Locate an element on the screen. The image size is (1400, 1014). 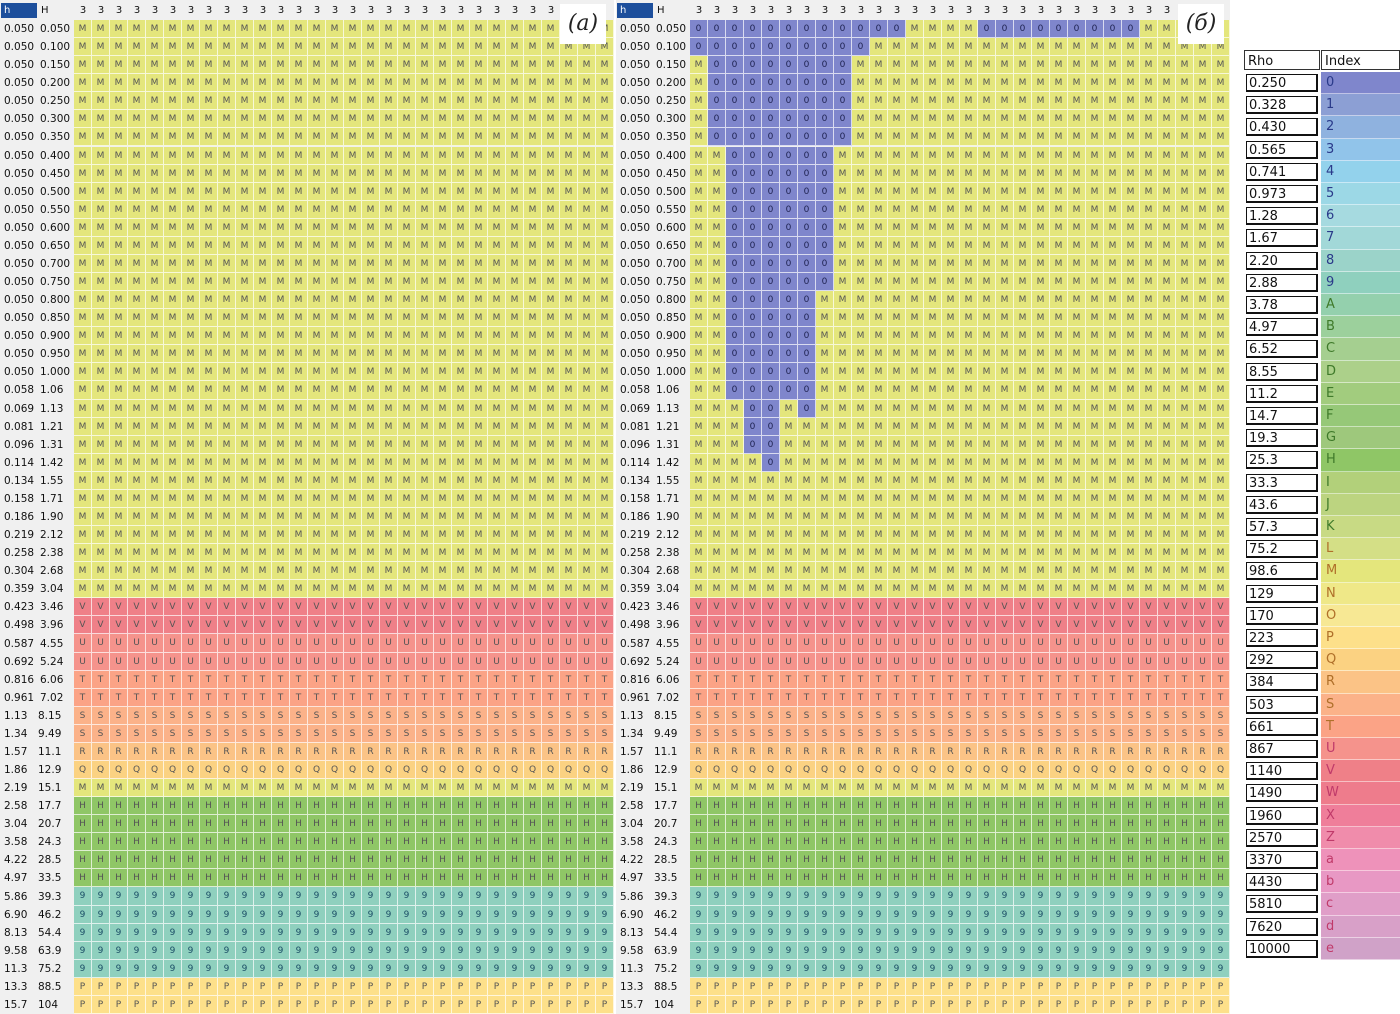
row-label-h: 6.90 is located at coordinates (631, 915).